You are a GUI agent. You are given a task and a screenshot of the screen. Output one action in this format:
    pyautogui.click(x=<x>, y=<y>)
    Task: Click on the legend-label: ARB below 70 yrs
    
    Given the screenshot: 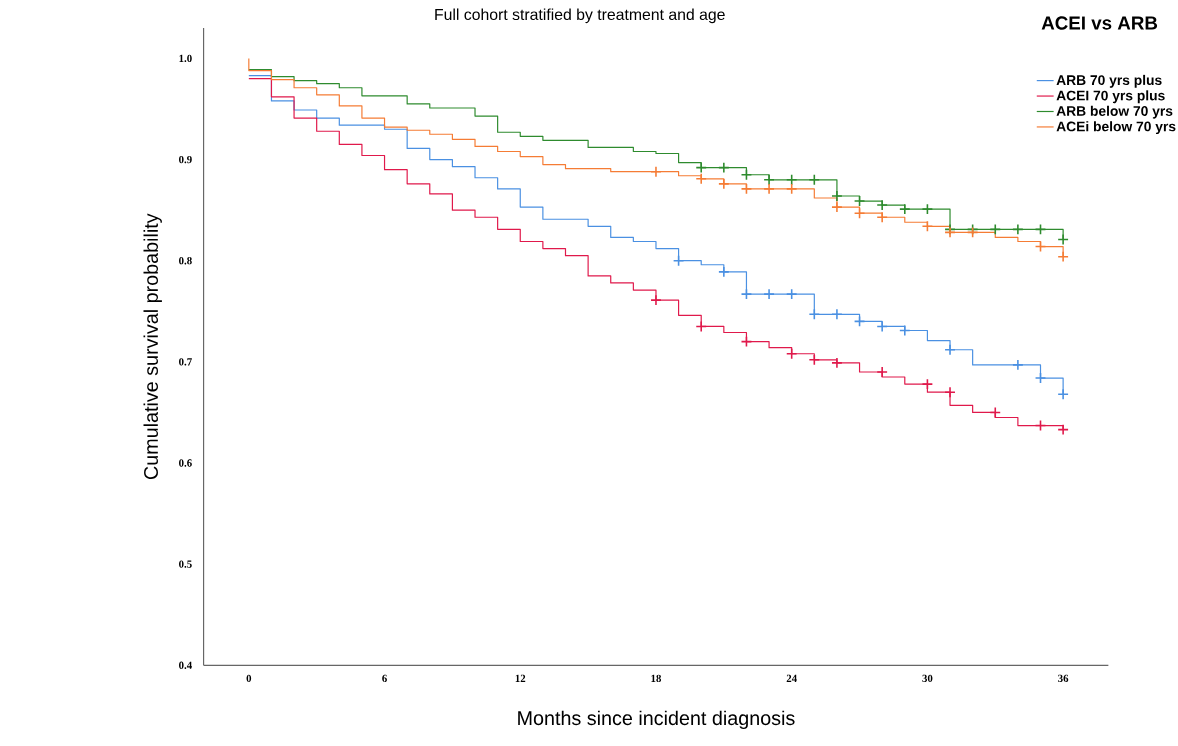 What is the action you would take?
    pyautogui.click(x=1114, y=112)
    